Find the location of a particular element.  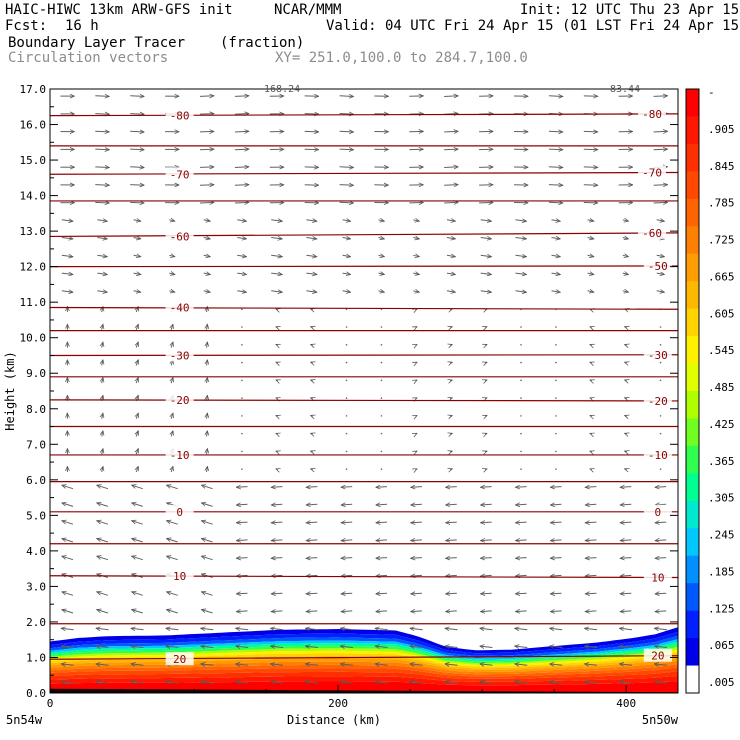

colorbar-label: .785 is located at coordinates (721, 203).